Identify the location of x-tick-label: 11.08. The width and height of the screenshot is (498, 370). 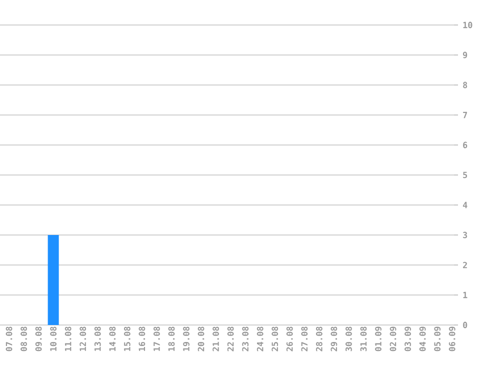
(68, 338).